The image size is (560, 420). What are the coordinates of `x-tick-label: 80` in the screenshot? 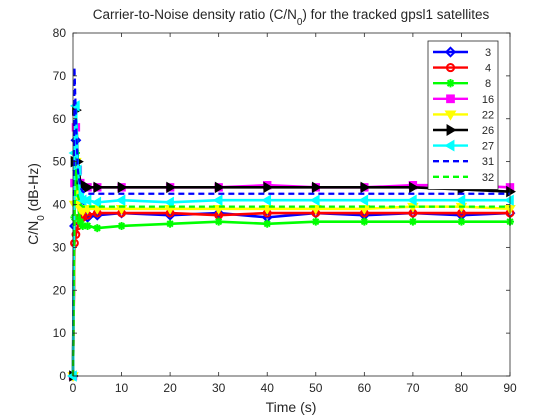 It's located at (462, 388).